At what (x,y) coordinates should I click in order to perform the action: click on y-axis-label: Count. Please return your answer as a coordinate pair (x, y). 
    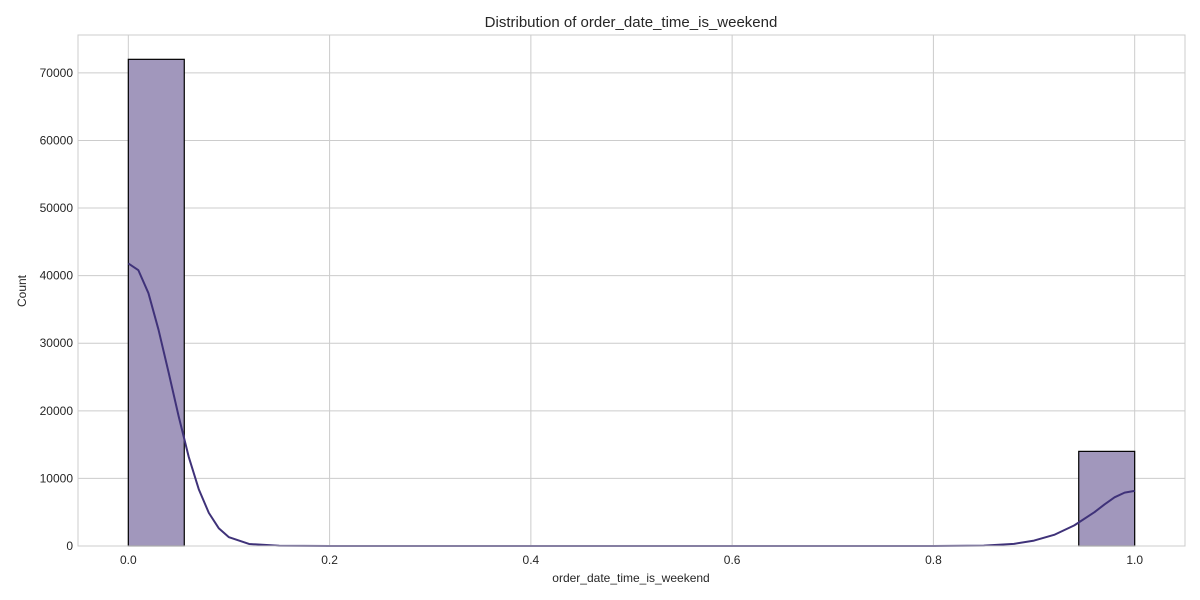
    Looking at the image, I should click on (22, 290).